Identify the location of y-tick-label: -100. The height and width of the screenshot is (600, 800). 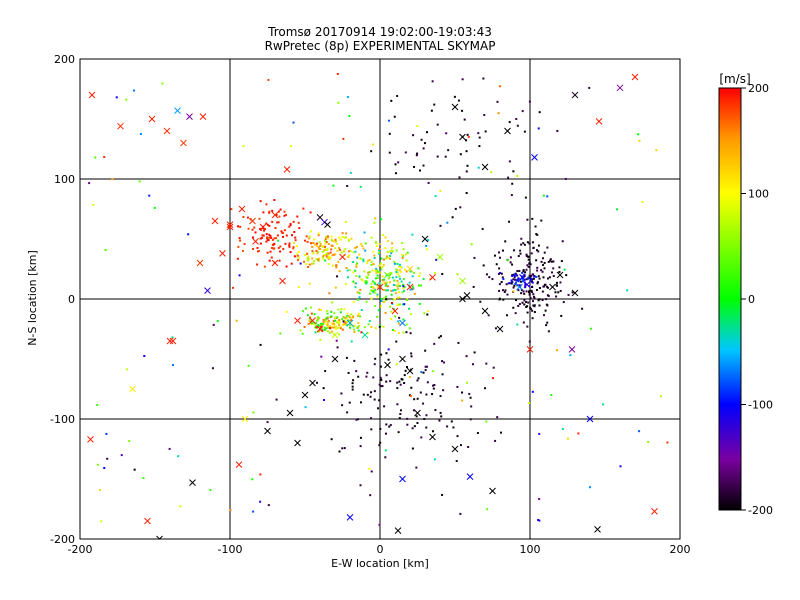
(62, 419).